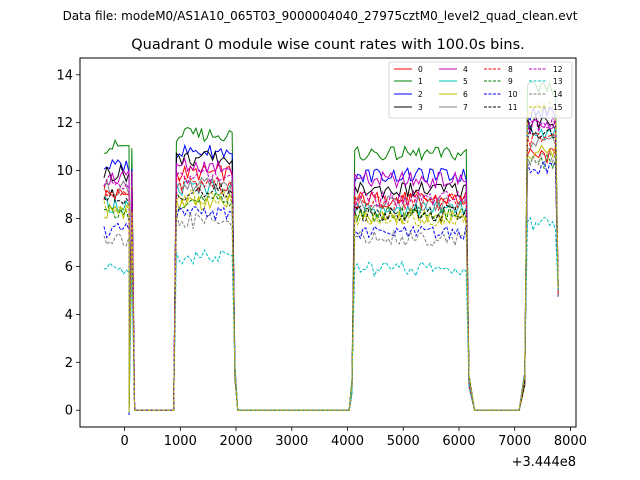 This screenshot has height=480, width=640. I want to click on y-tick-label: 4, so click(69, 315).